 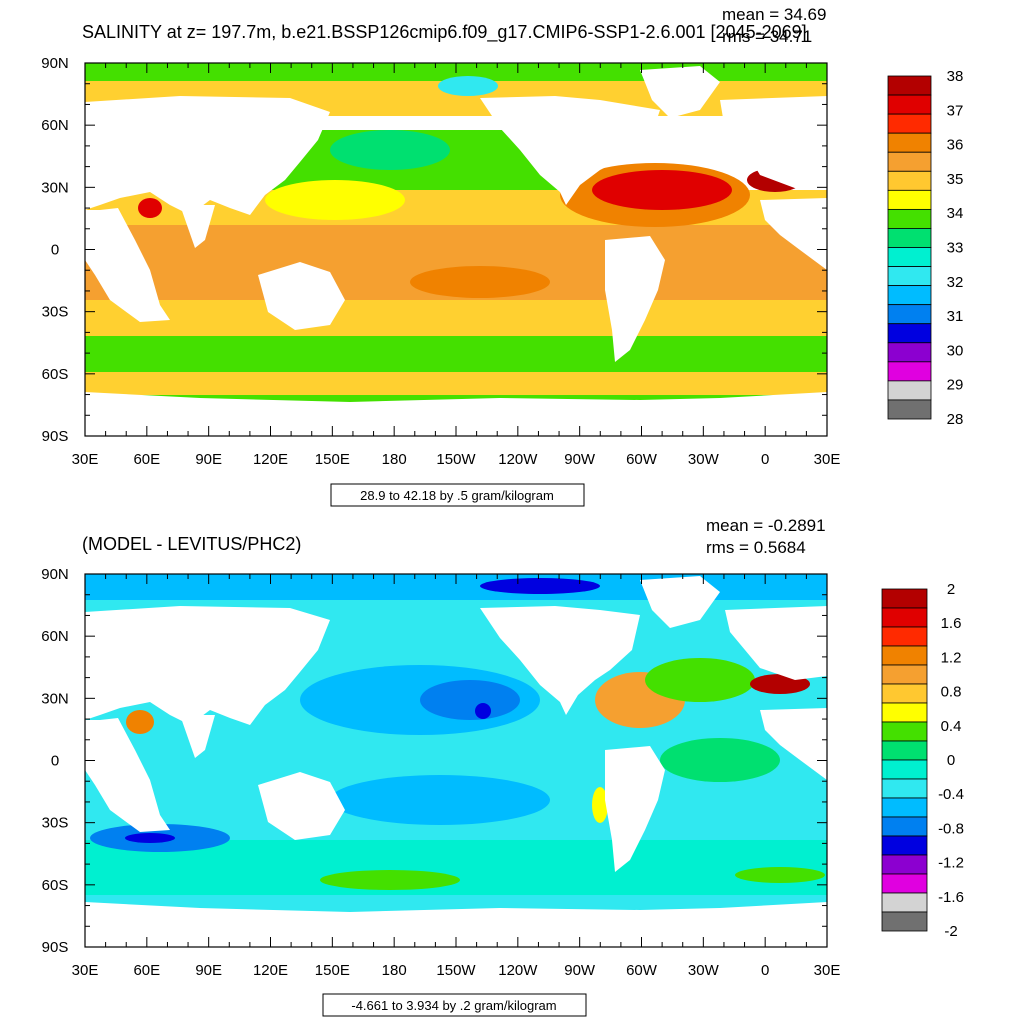 What do you see at coordinates (955, 145) in the screenshot?
I see `colorbar-label: 36` at bounding box center [955, 145].